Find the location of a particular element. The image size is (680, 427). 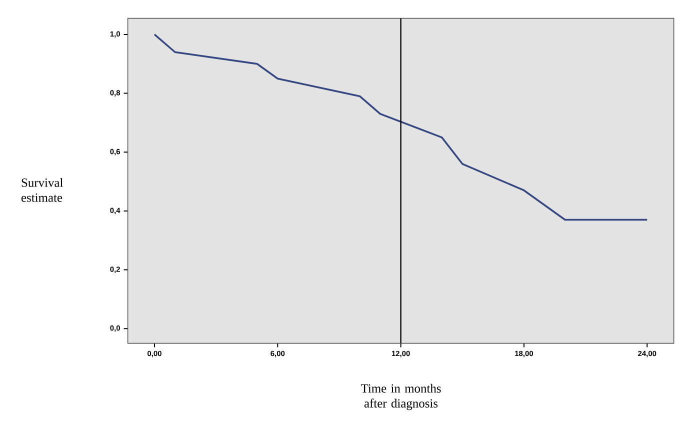

x-axis-title: Time in months after diagnosis is located at coordinates (400, 397).